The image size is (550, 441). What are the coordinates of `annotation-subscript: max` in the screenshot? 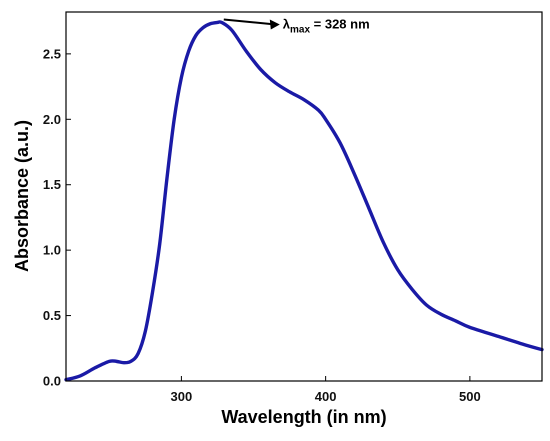 It's located at (300, 29).